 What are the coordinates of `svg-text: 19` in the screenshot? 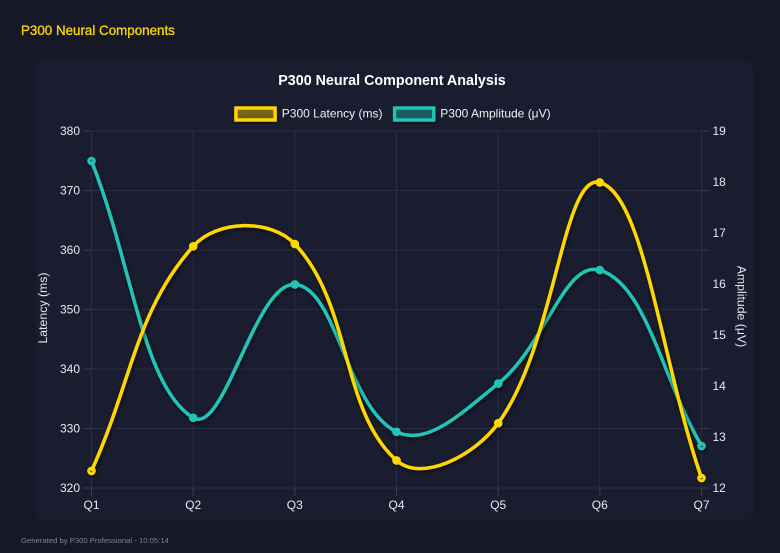 It's located at (720, 131).